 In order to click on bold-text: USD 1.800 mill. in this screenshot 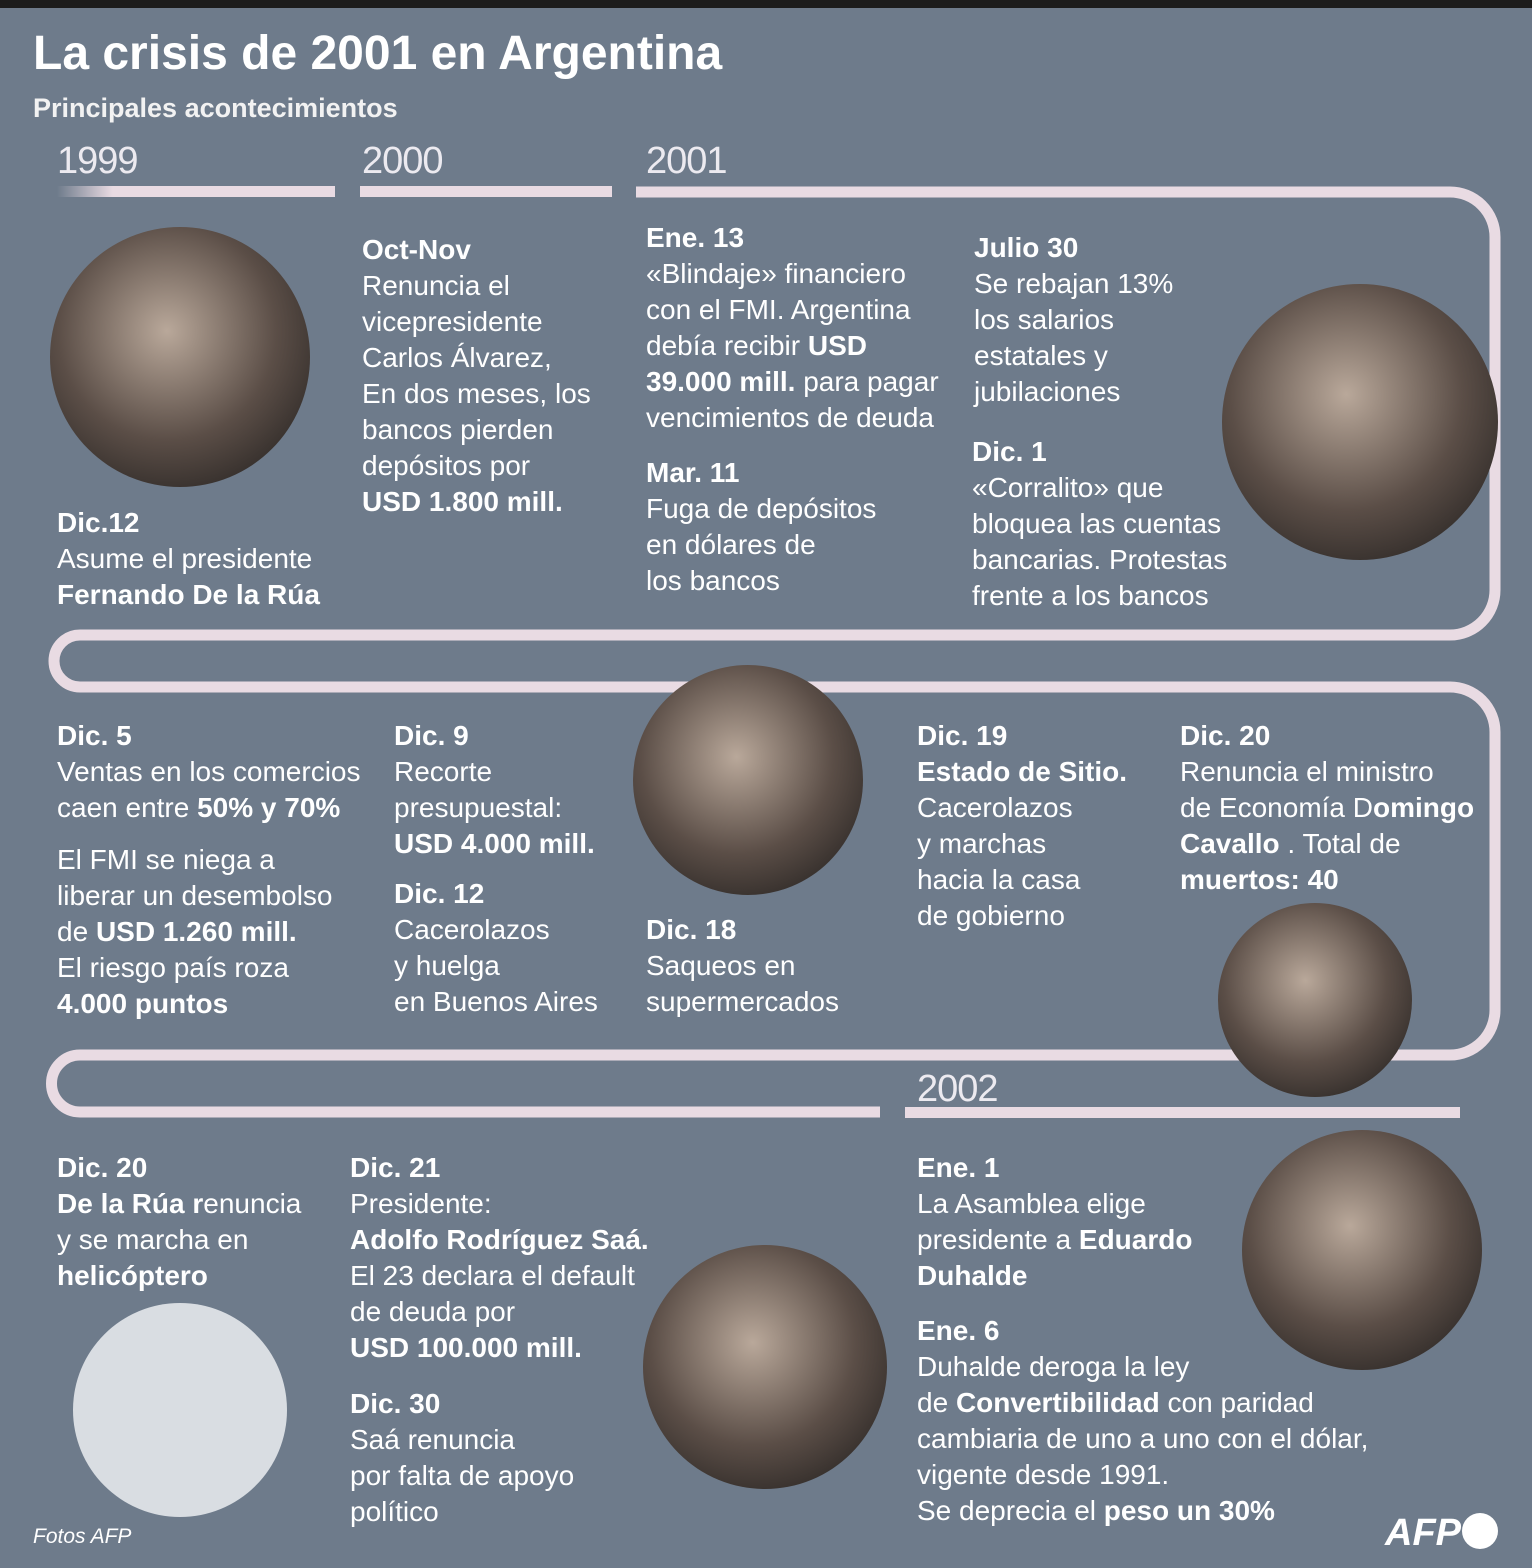, I will do `click(462, 501)`.